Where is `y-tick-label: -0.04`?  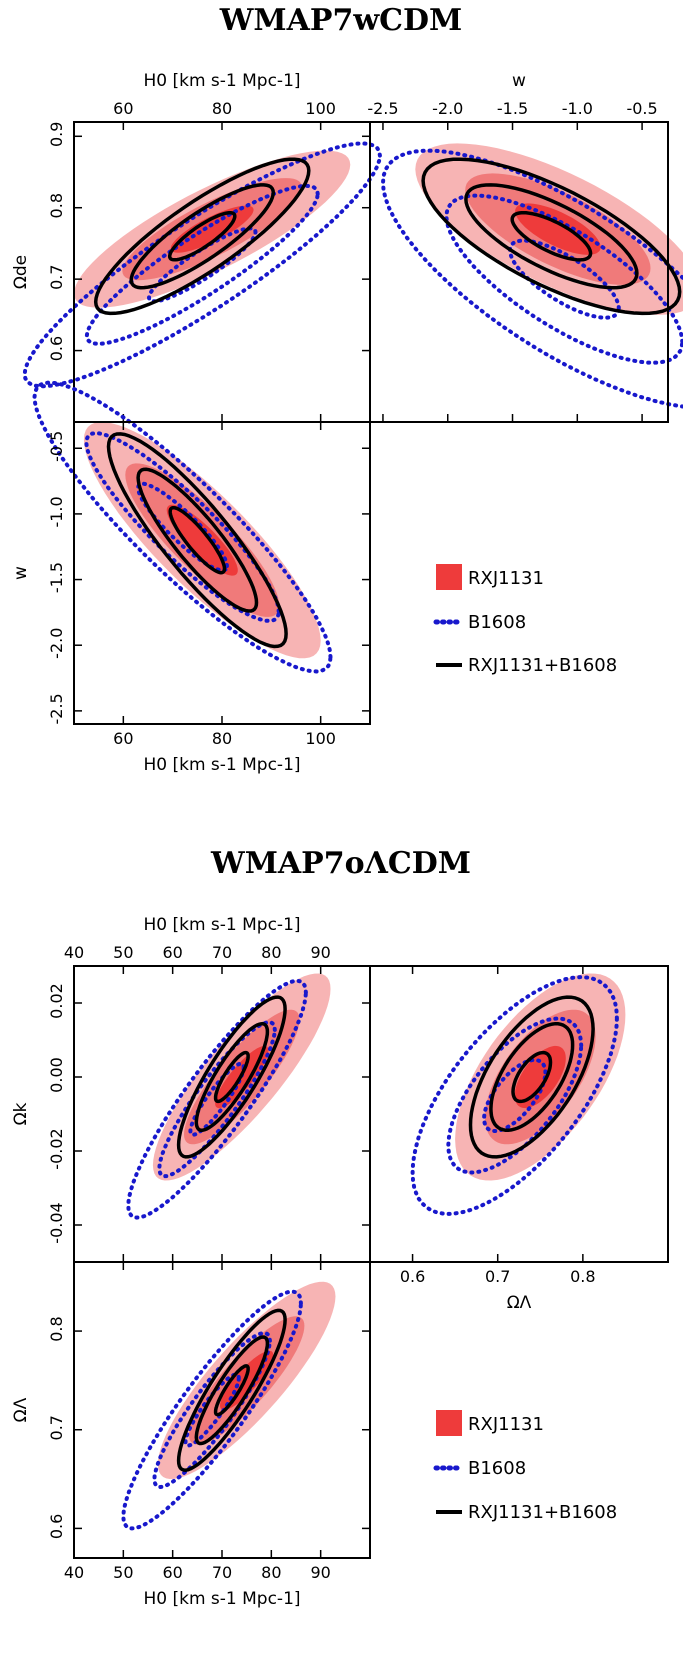
y-tick-label: -0.04 is located at coordinates (56, 1222).